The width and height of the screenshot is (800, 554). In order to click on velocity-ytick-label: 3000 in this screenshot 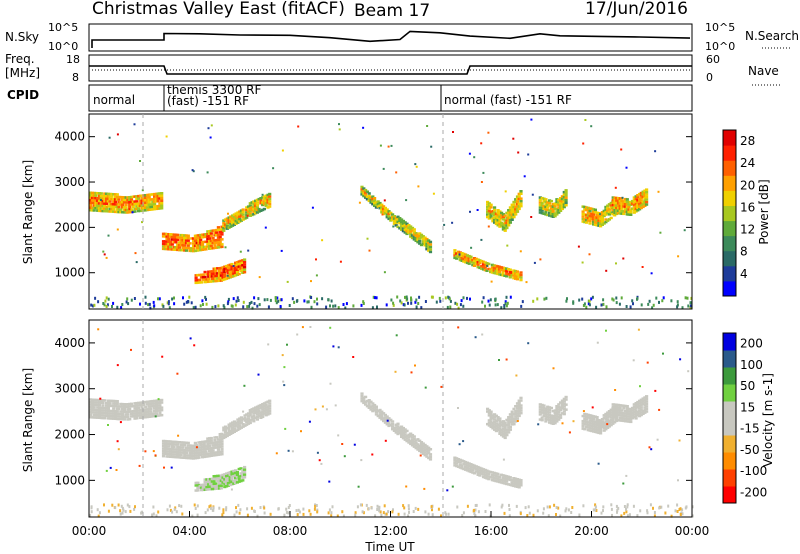, I will do `click(69, 389)`.